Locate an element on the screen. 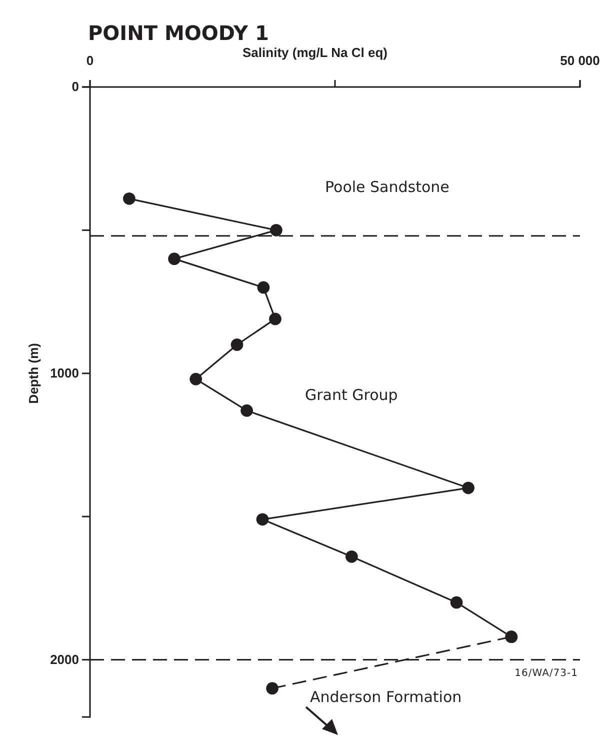  annotation: Grant Group is located at coordinates (351, 395).